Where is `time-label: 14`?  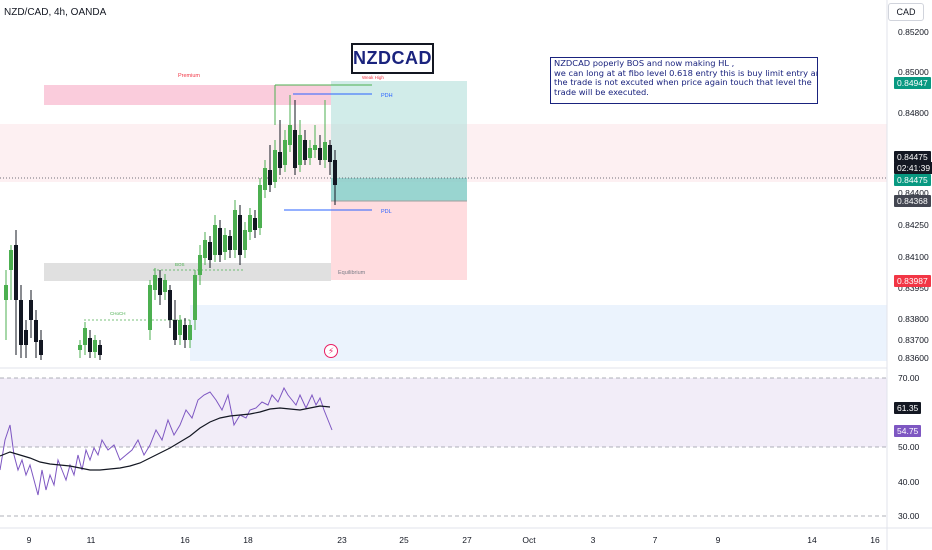
time-label: 14 is located at coordinates (812, 540).